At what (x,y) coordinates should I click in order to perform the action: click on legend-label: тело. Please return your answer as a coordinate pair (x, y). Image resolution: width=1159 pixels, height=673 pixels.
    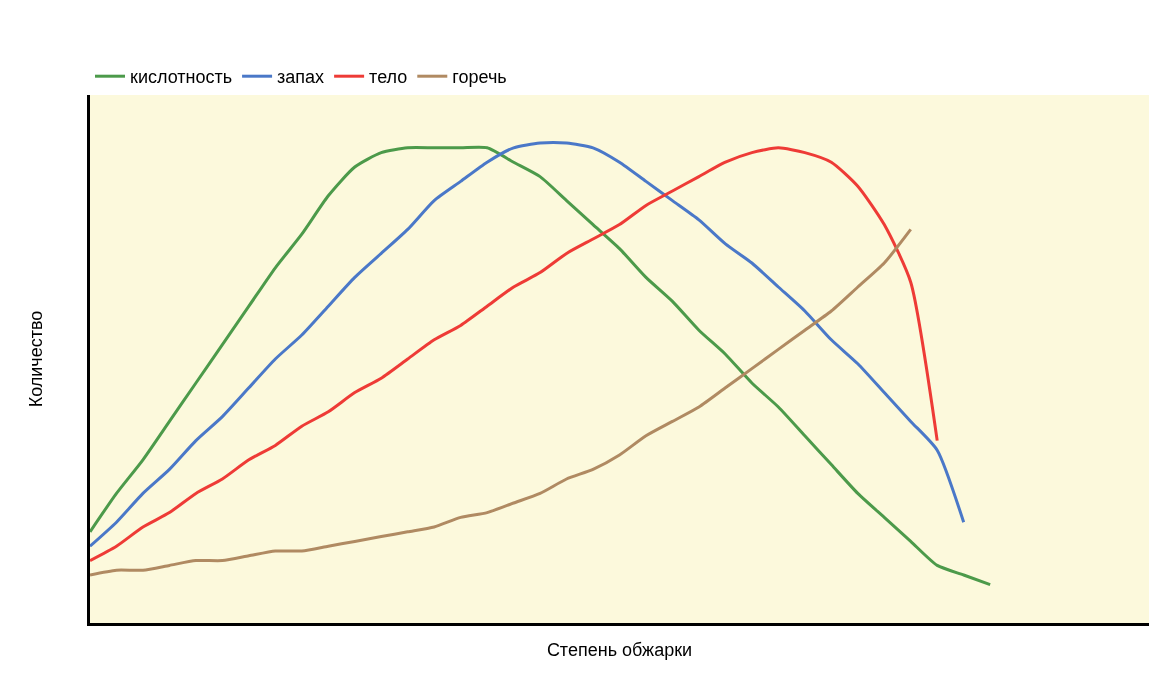
    Looking at the image, I should click on (388, 77).